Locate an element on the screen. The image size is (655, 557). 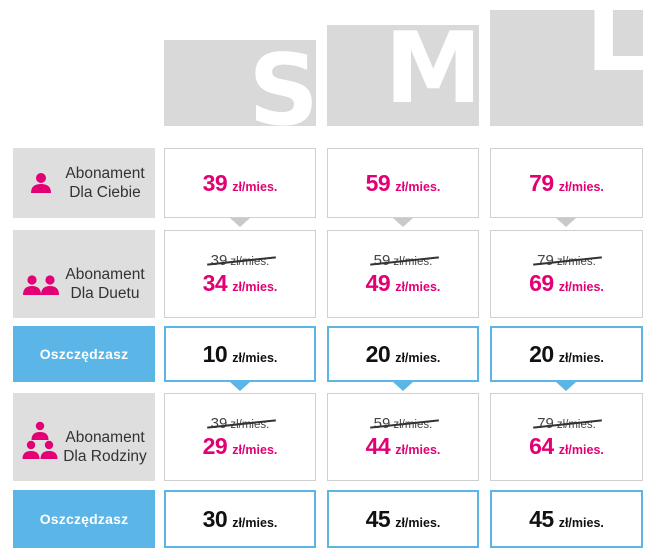
plan-header-l: L is located at coordinates (566, 68).